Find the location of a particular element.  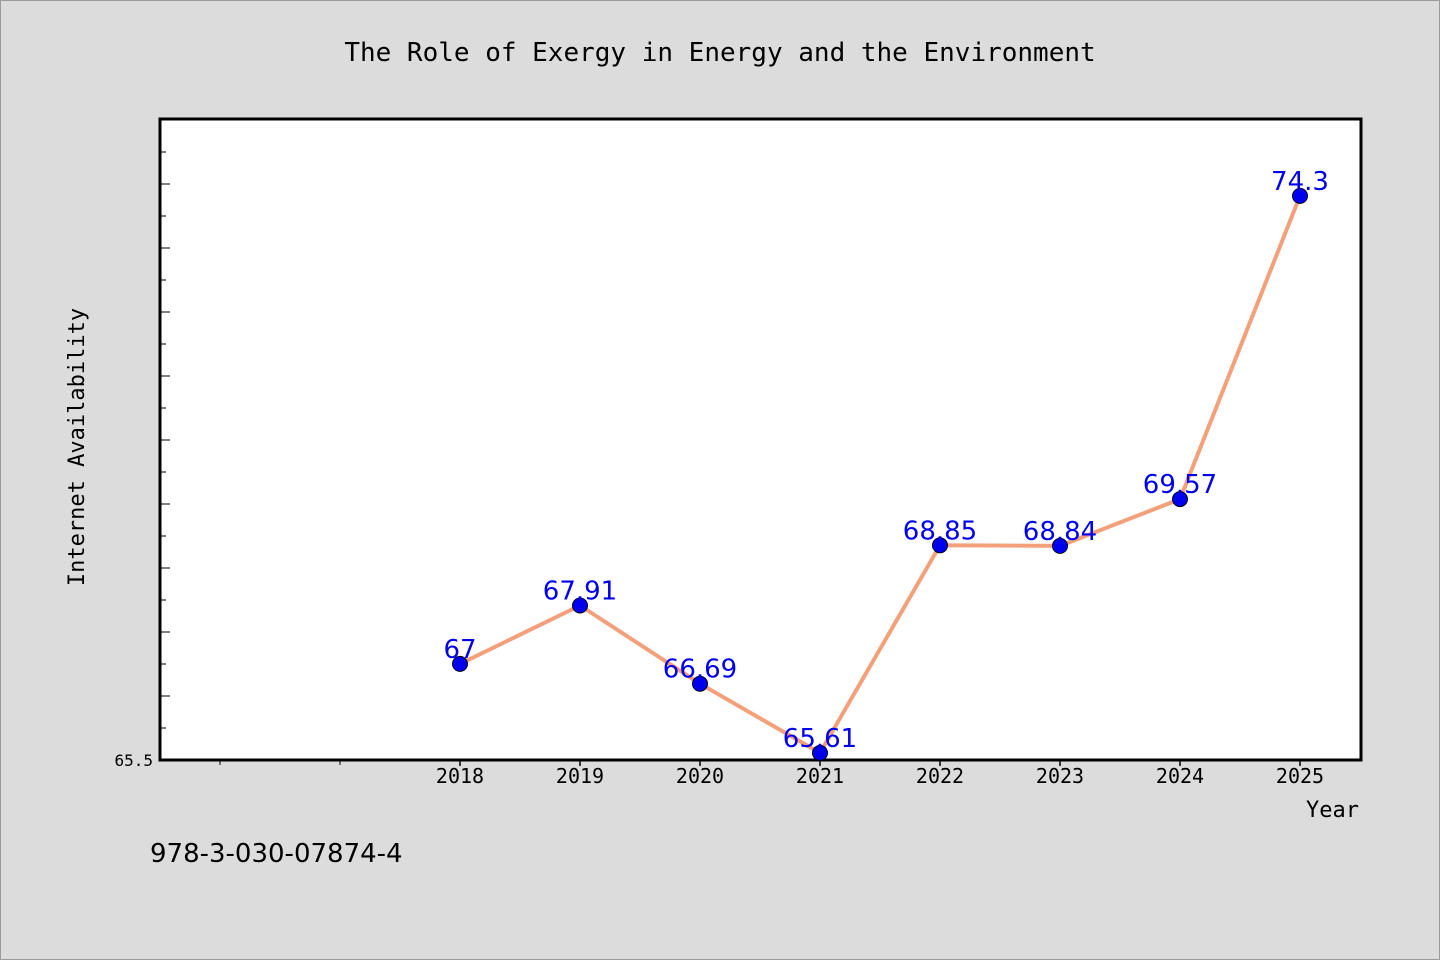

data-label: 74.3 is located at coordinates (1300, 182).